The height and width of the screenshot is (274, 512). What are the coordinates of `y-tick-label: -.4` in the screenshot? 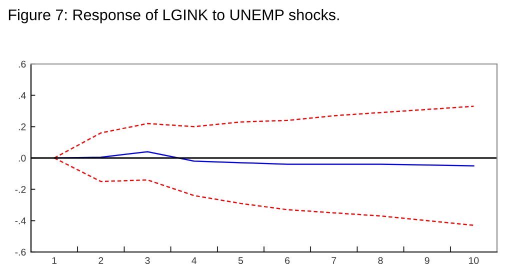 It's located at (20, 221).